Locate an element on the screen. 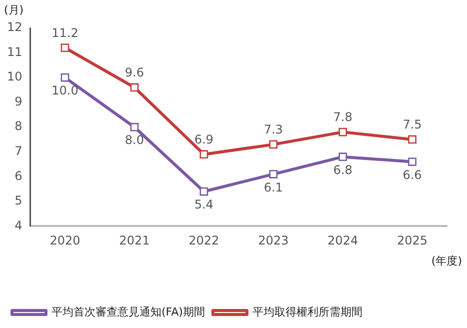  y-tick-label: 9 is located at coordinates (18, 101).